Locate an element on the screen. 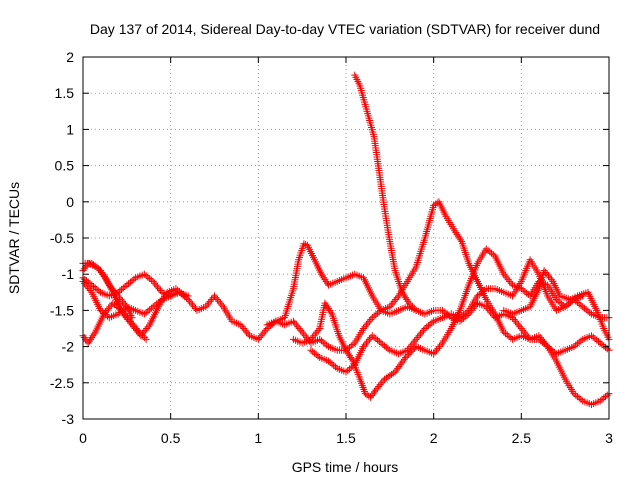 This screenshot has width=640, height=480. y-tick-label: 0.5 is located at coordinates (65, 166).